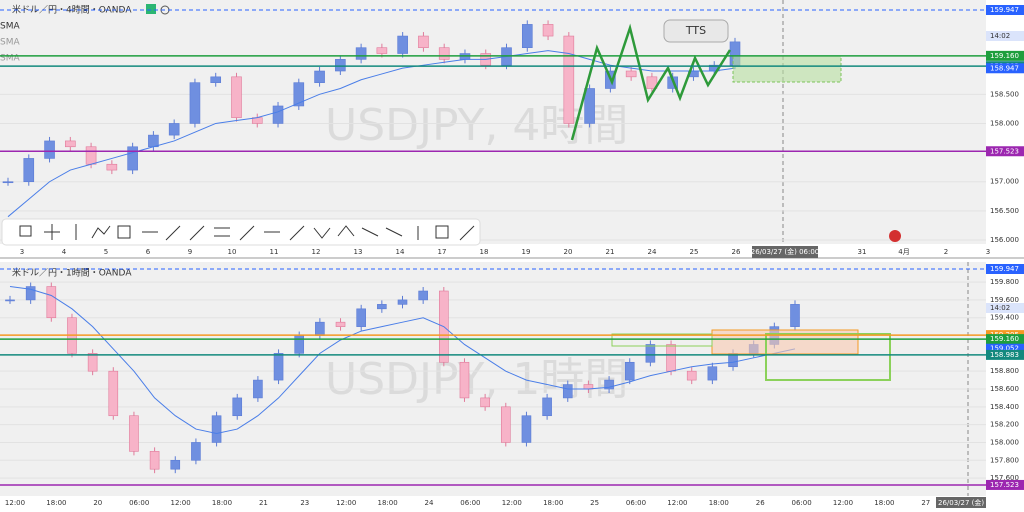 This screenshot has height=512, width=1024. What do you see at coordinates (484, 252) in the screenshot?
I see `x-tick-label: 18` at bounding box center [484, 252].